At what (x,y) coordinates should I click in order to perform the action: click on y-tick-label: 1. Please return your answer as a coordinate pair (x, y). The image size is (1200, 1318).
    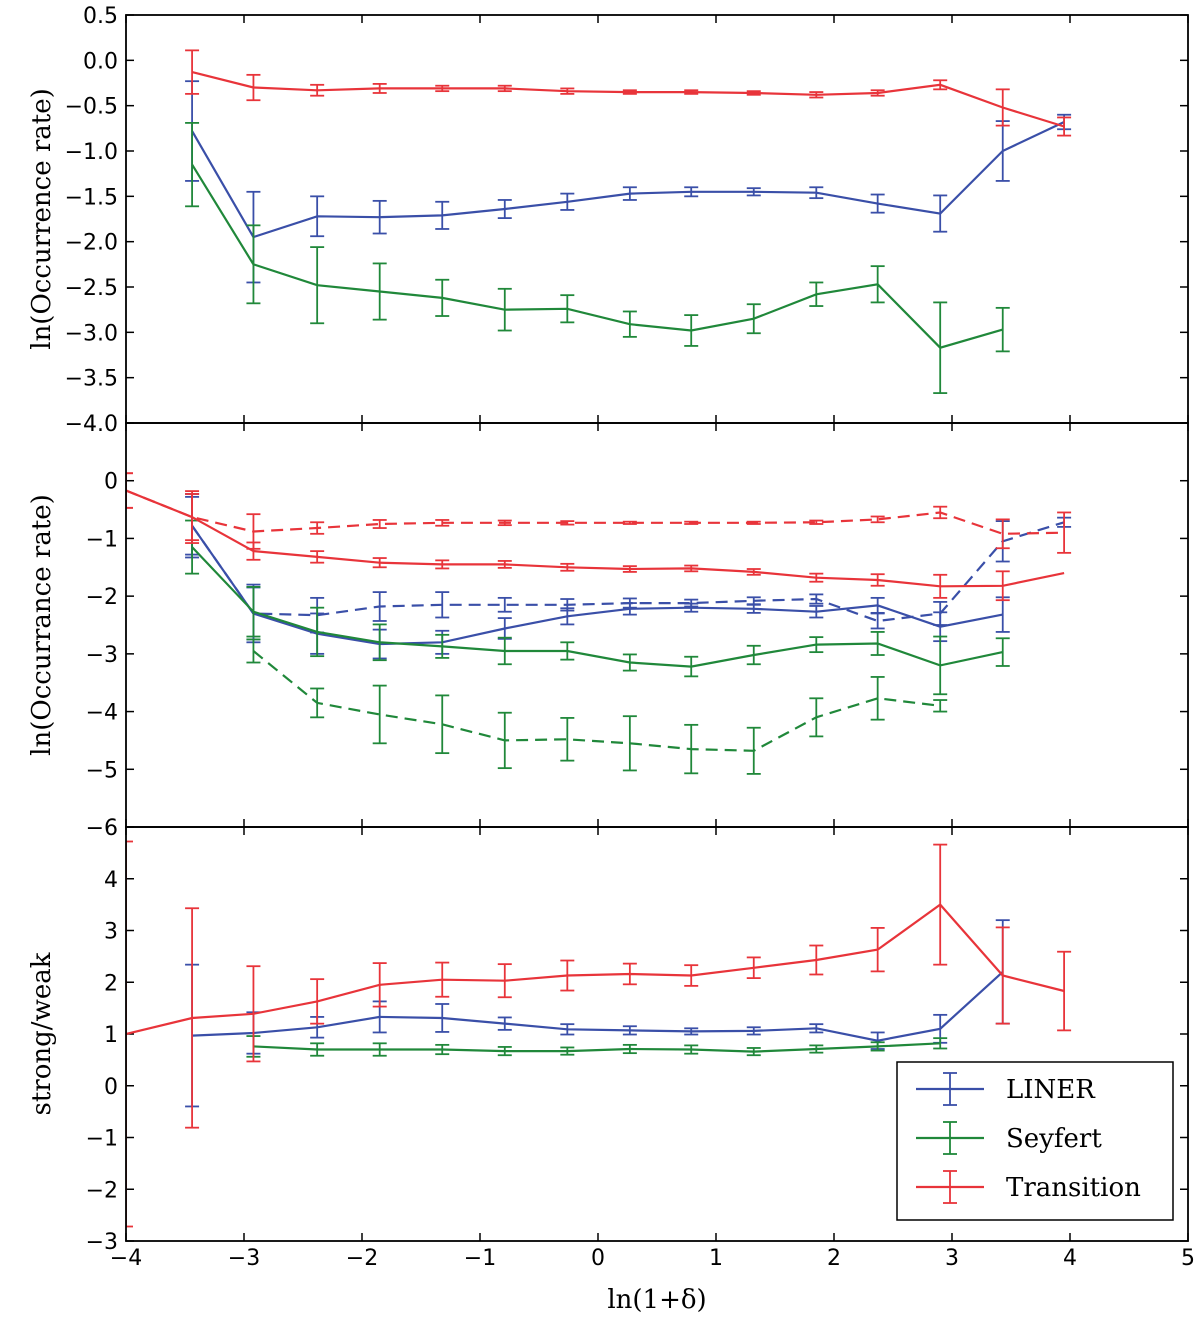
    Looking at the image, I should click on (111, 1035).